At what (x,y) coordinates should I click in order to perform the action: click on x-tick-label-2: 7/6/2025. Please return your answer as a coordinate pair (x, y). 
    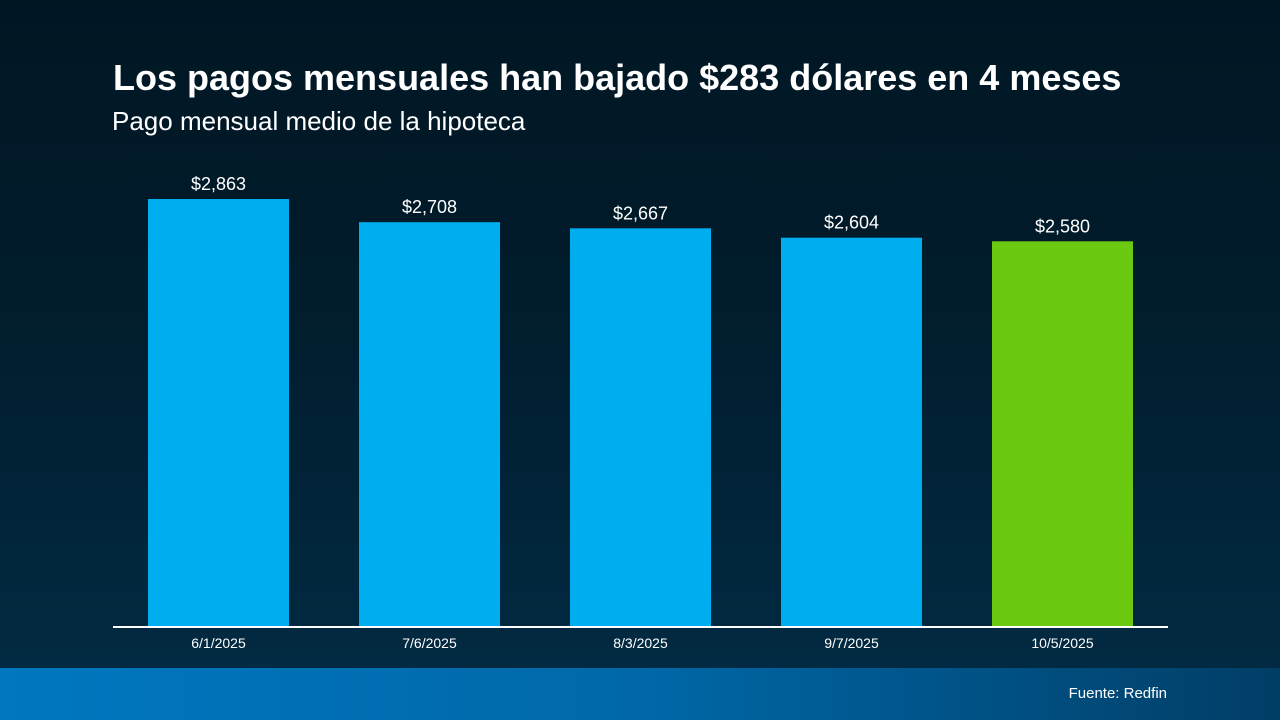
    Looking at the image, I should click on (429, 643).